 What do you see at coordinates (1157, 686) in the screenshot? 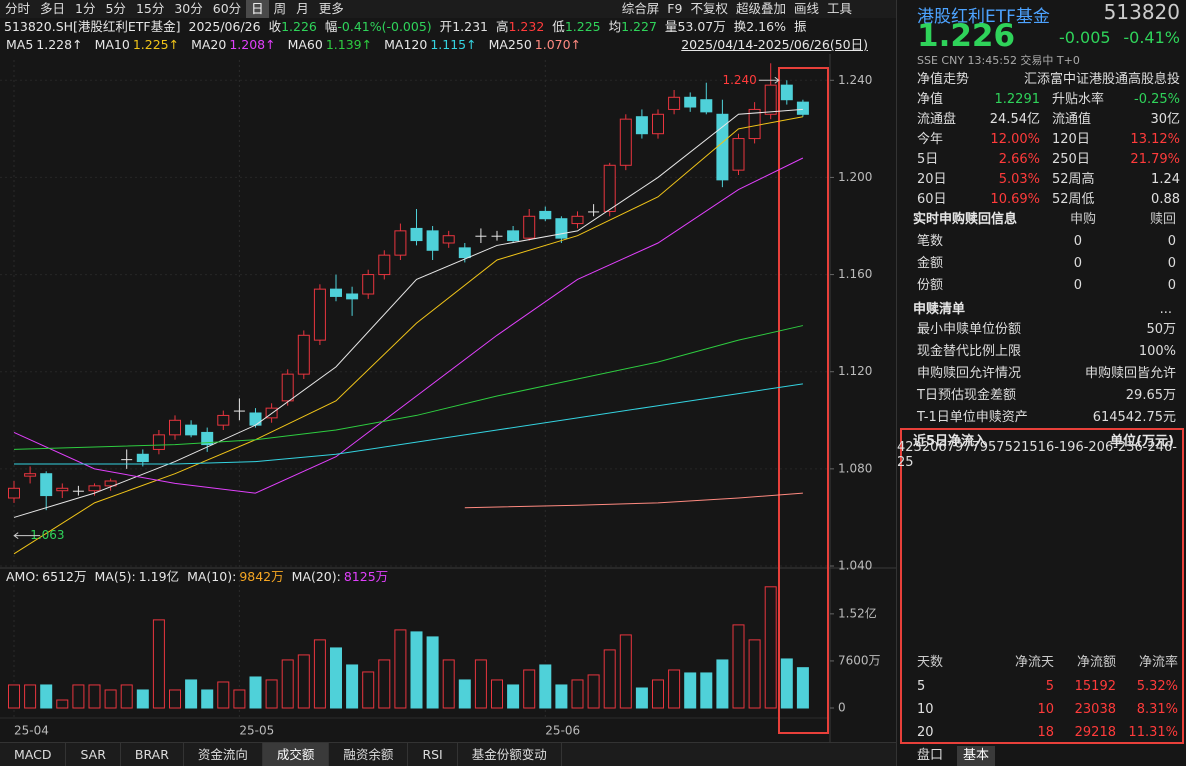
I see `table-cell: 5.32%` at bounding box center [1157, 686].